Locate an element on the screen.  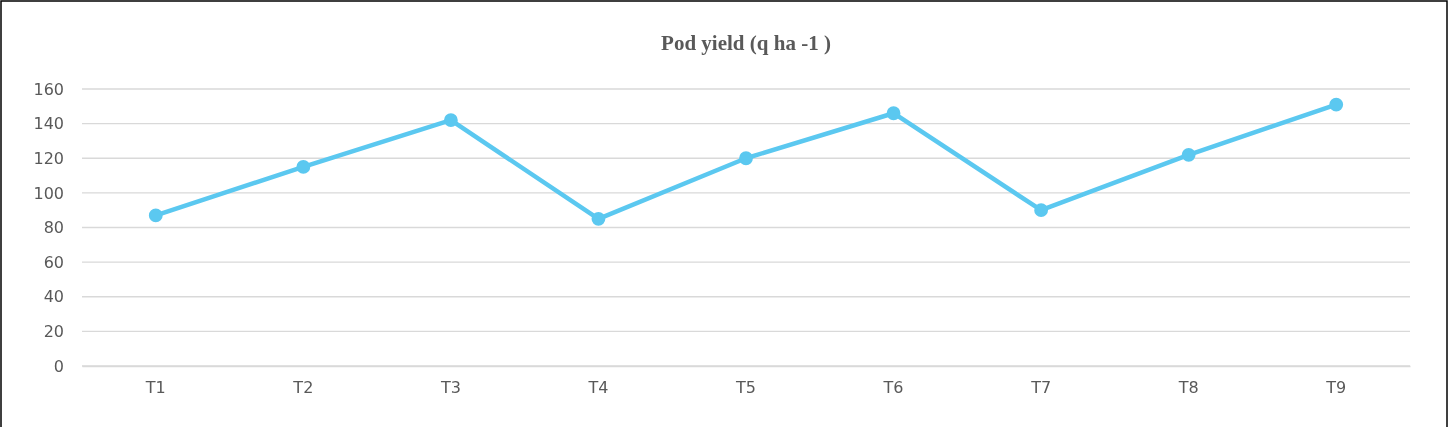
y-tick-label: 120 is located at coordinates (48, 158).